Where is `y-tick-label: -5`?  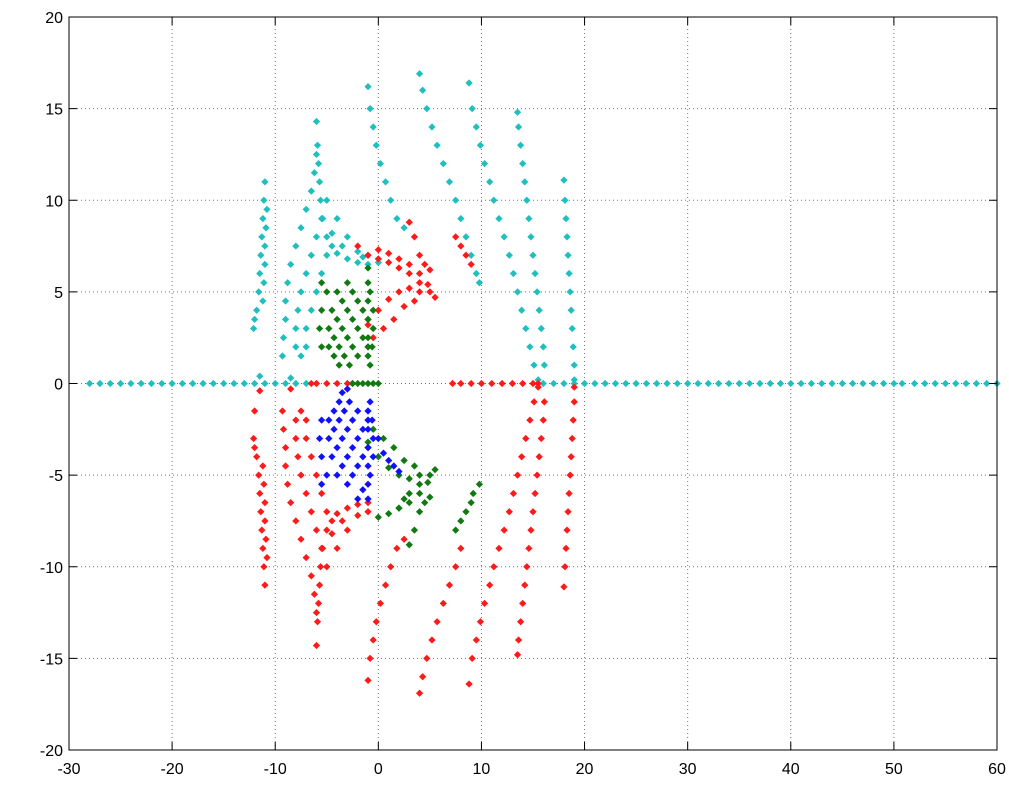 y-tick-label: -5 is located at coordinates (56, 476).